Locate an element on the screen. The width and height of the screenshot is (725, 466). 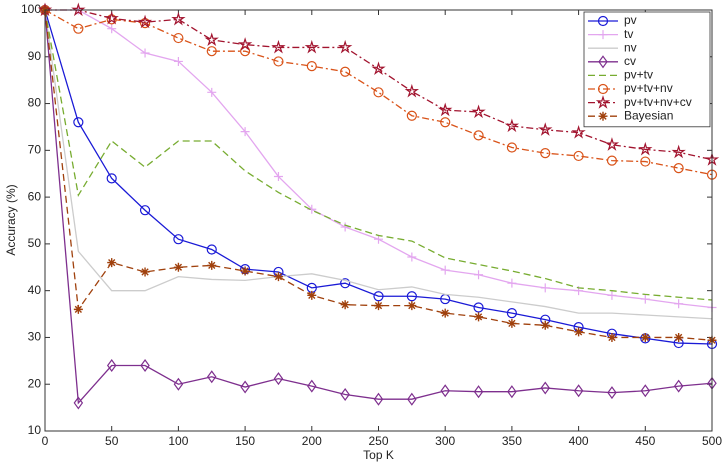
x-tick-label: 50 is located at coordinates (112, 441).